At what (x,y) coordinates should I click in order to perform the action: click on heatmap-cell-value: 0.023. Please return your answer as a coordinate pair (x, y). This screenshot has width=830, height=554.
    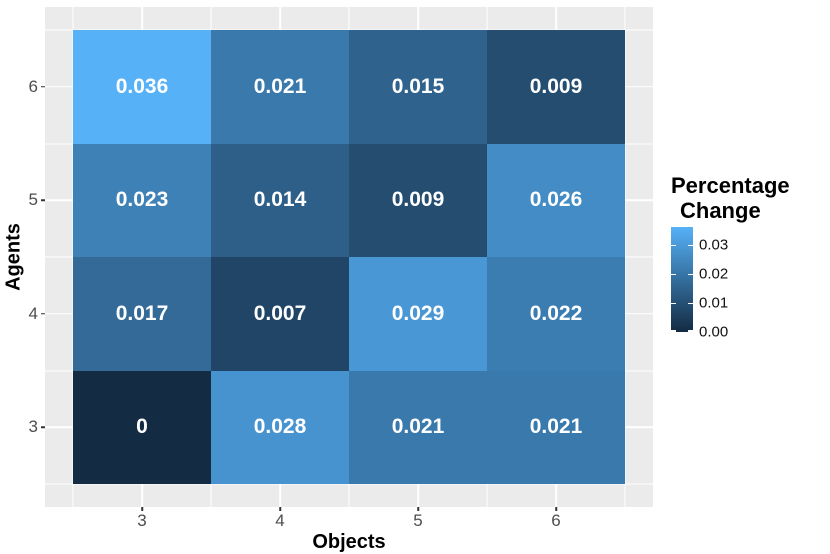
    Looking at the image, I should click on (142, 200).